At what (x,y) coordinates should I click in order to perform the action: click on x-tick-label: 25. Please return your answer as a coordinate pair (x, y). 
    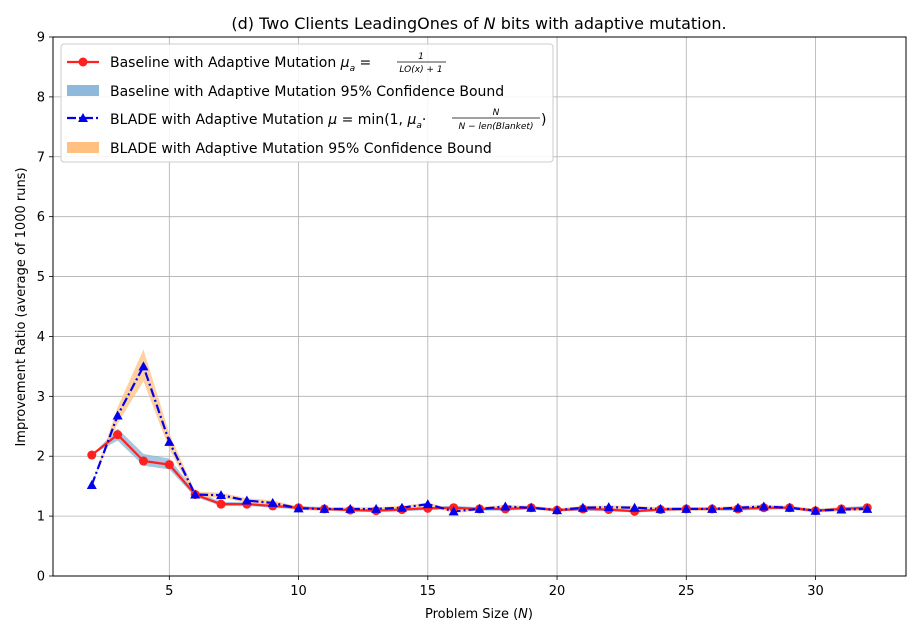
    Looking at the image, I should click on (686, 591).